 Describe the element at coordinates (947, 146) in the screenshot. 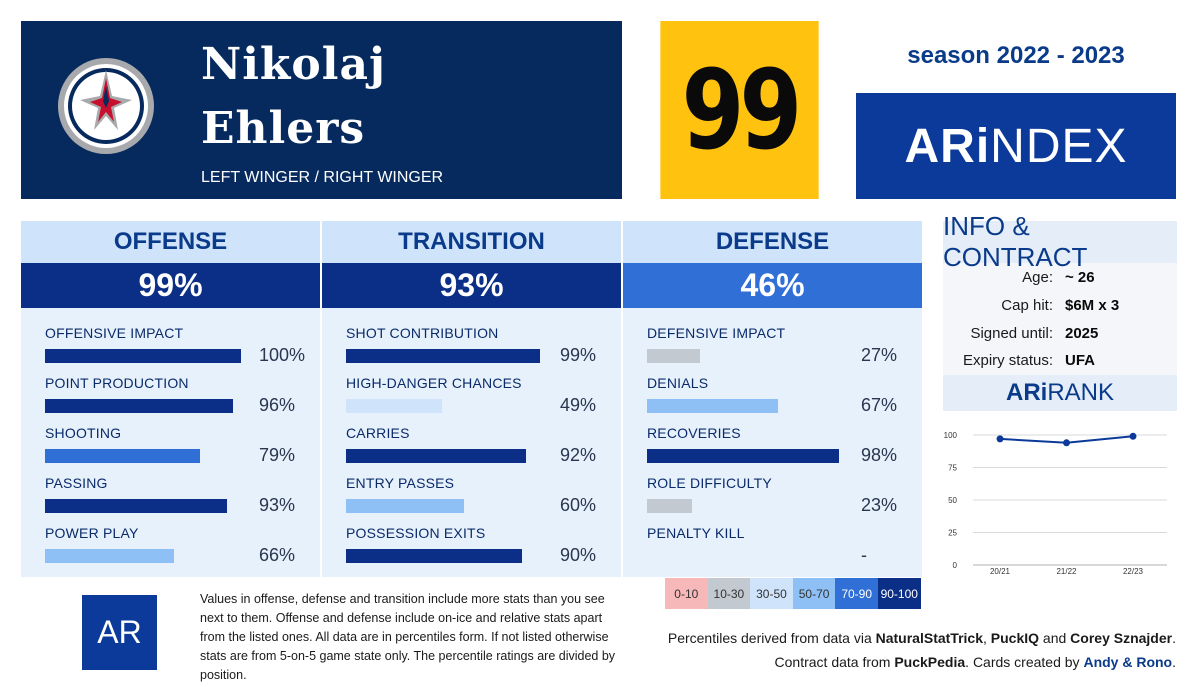

I see `brand-strong: ARi` at that location.